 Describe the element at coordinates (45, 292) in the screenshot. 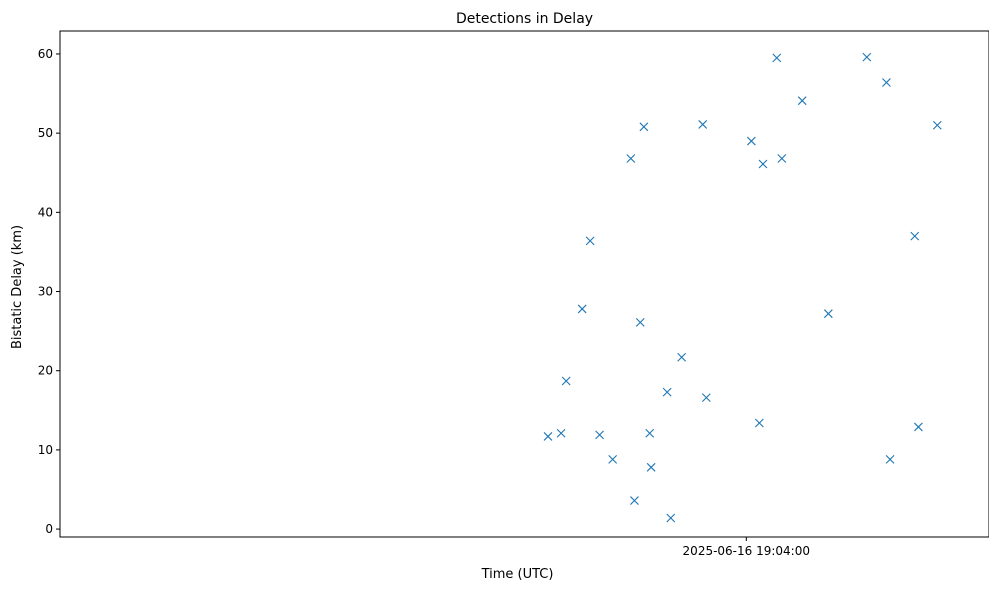

I see `y-tick-label: 30` at that location.